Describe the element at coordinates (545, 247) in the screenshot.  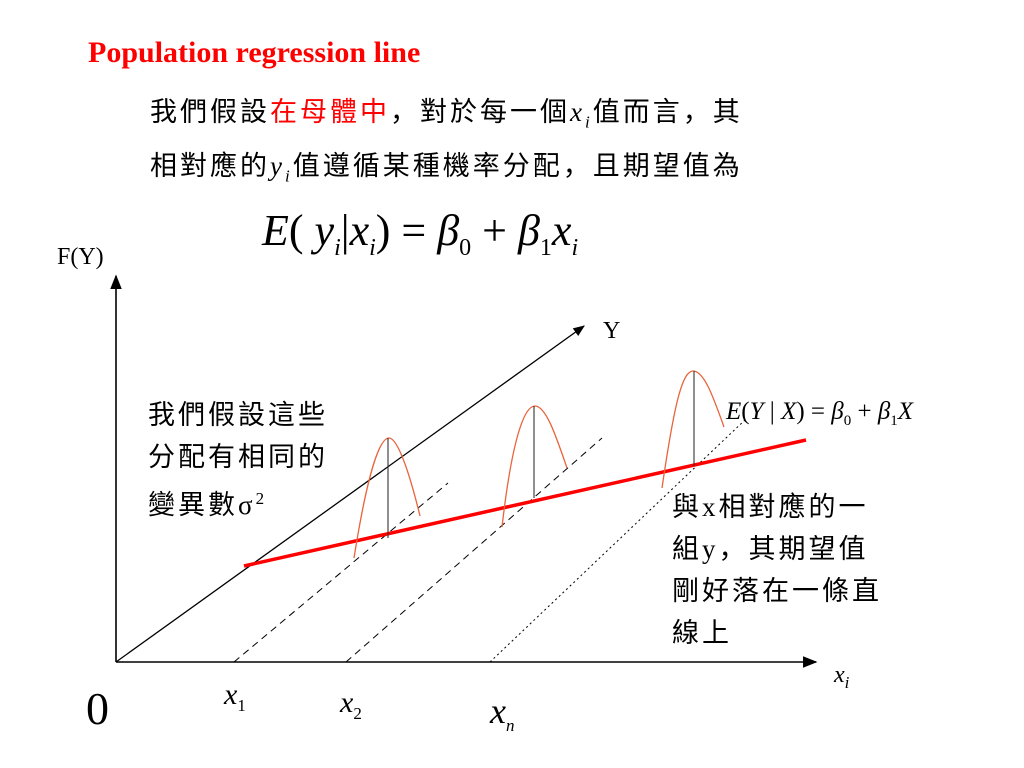
I see `formula-sub: 1` at that location.